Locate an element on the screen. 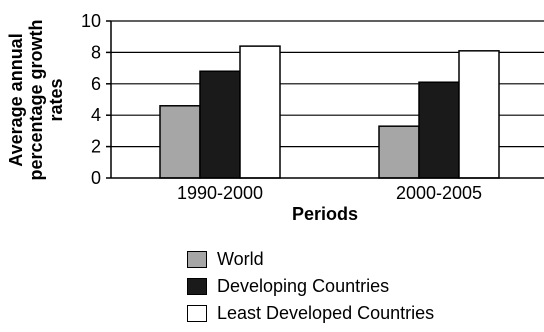 The width and height of the screenshot is (544, 332). bar-developing-countries-1990-2000 is located at coordinates (220, 124).